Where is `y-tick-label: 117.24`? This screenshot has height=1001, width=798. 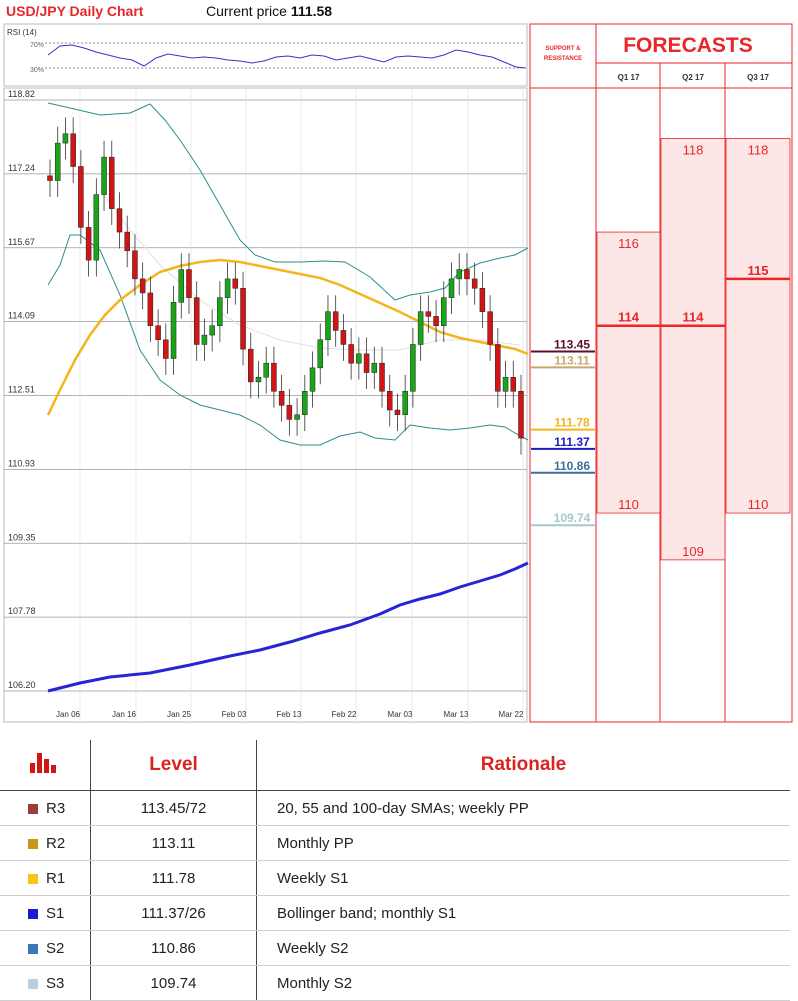
y-tick-label: 117.24 is located at coordinates (21, 168).